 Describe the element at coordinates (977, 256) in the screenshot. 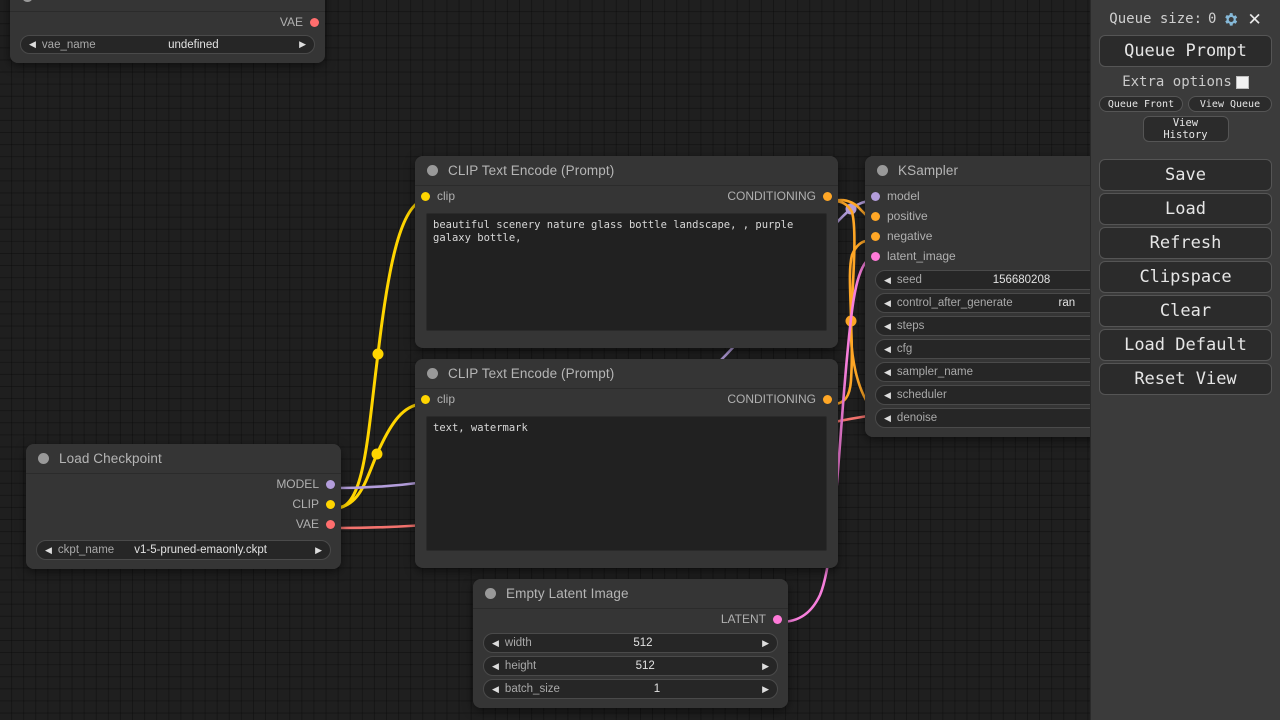

I see `input-slot-latent-image: latent_image` at that location.